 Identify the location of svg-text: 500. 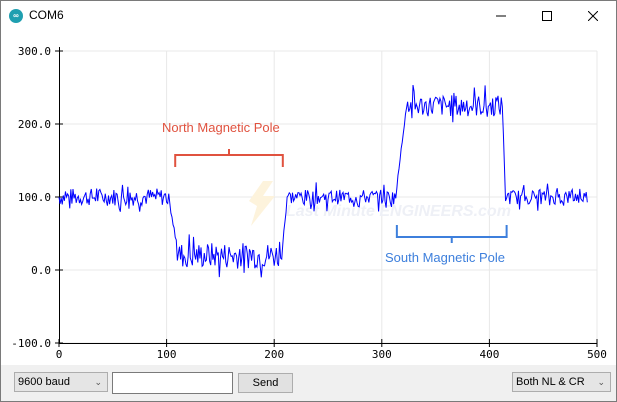
(597, 354).